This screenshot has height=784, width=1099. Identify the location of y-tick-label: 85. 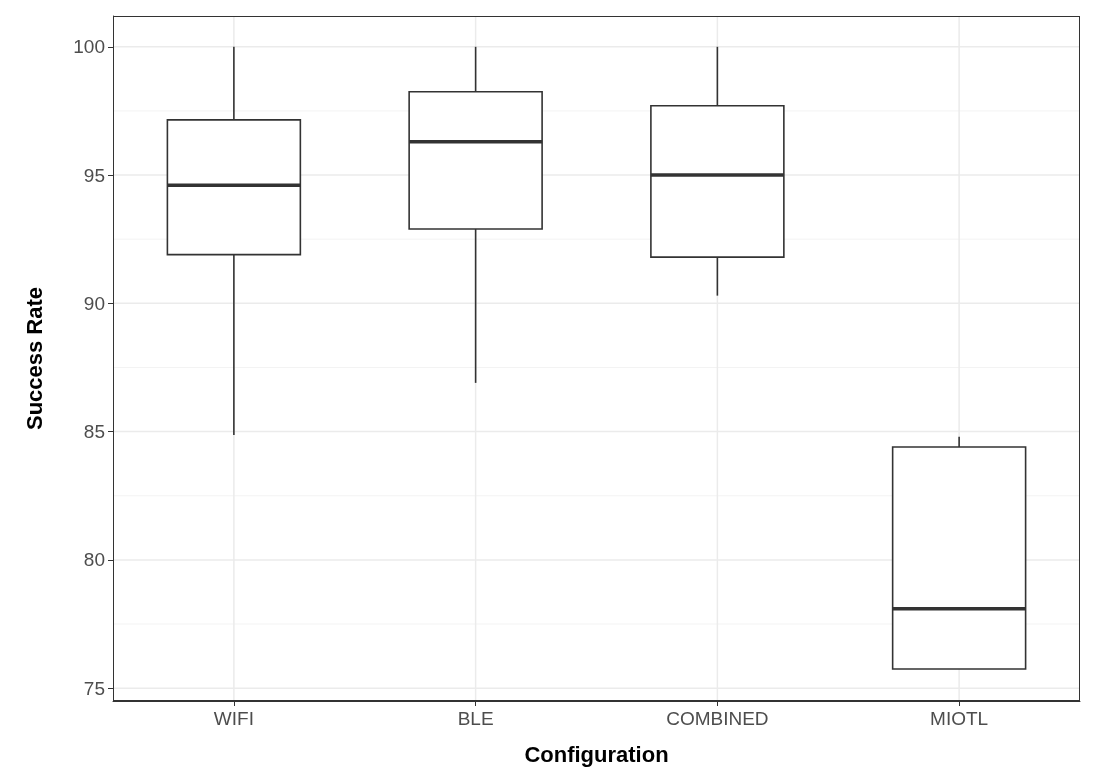
(94, 432).